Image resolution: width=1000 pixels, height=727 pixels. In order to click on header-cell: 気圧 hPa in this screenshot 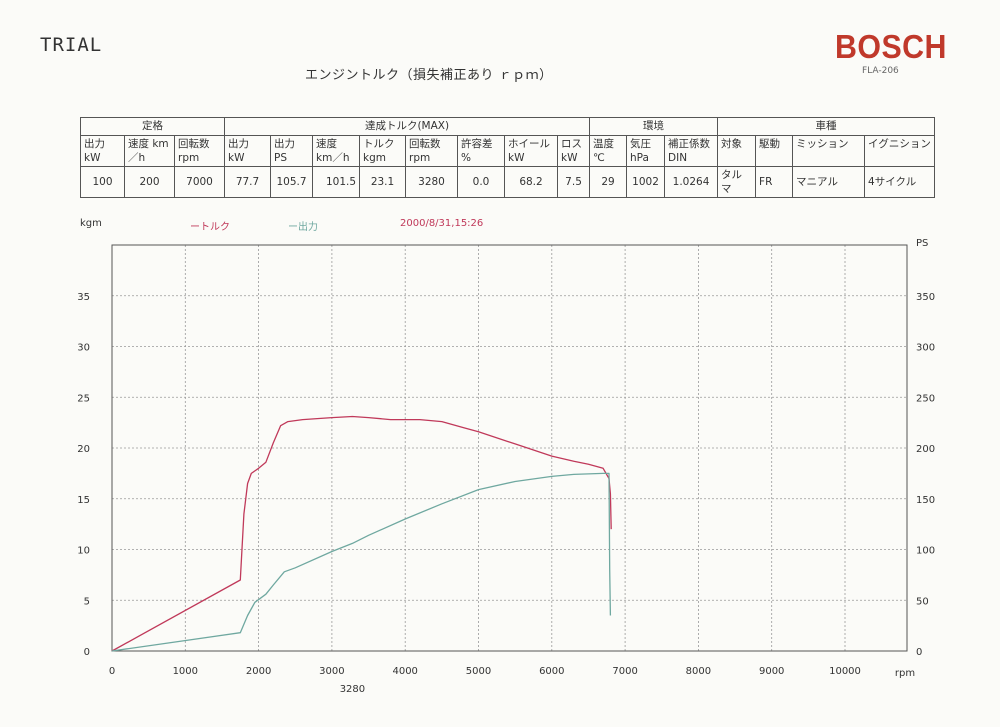, I will do `click(646, 151)`.